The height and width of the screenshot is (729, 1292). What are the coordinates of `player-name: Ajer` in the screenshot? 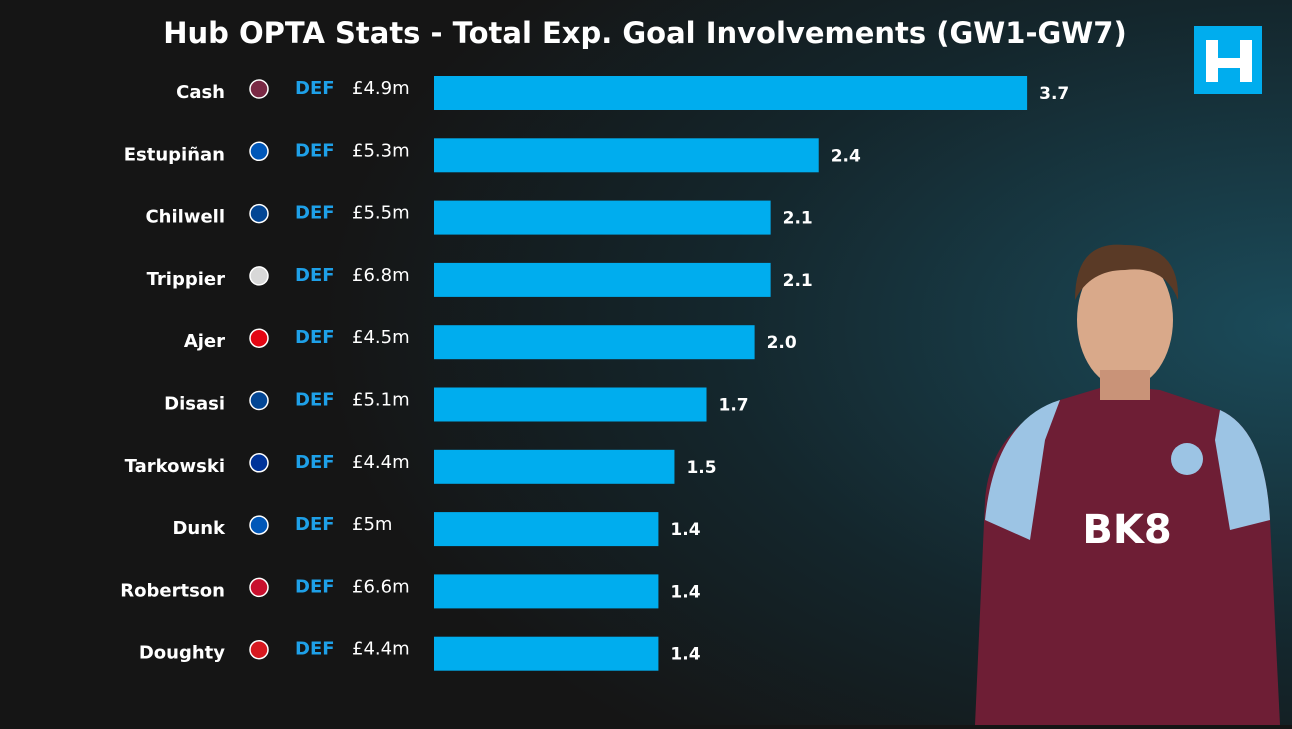 It's located at (204, 341).